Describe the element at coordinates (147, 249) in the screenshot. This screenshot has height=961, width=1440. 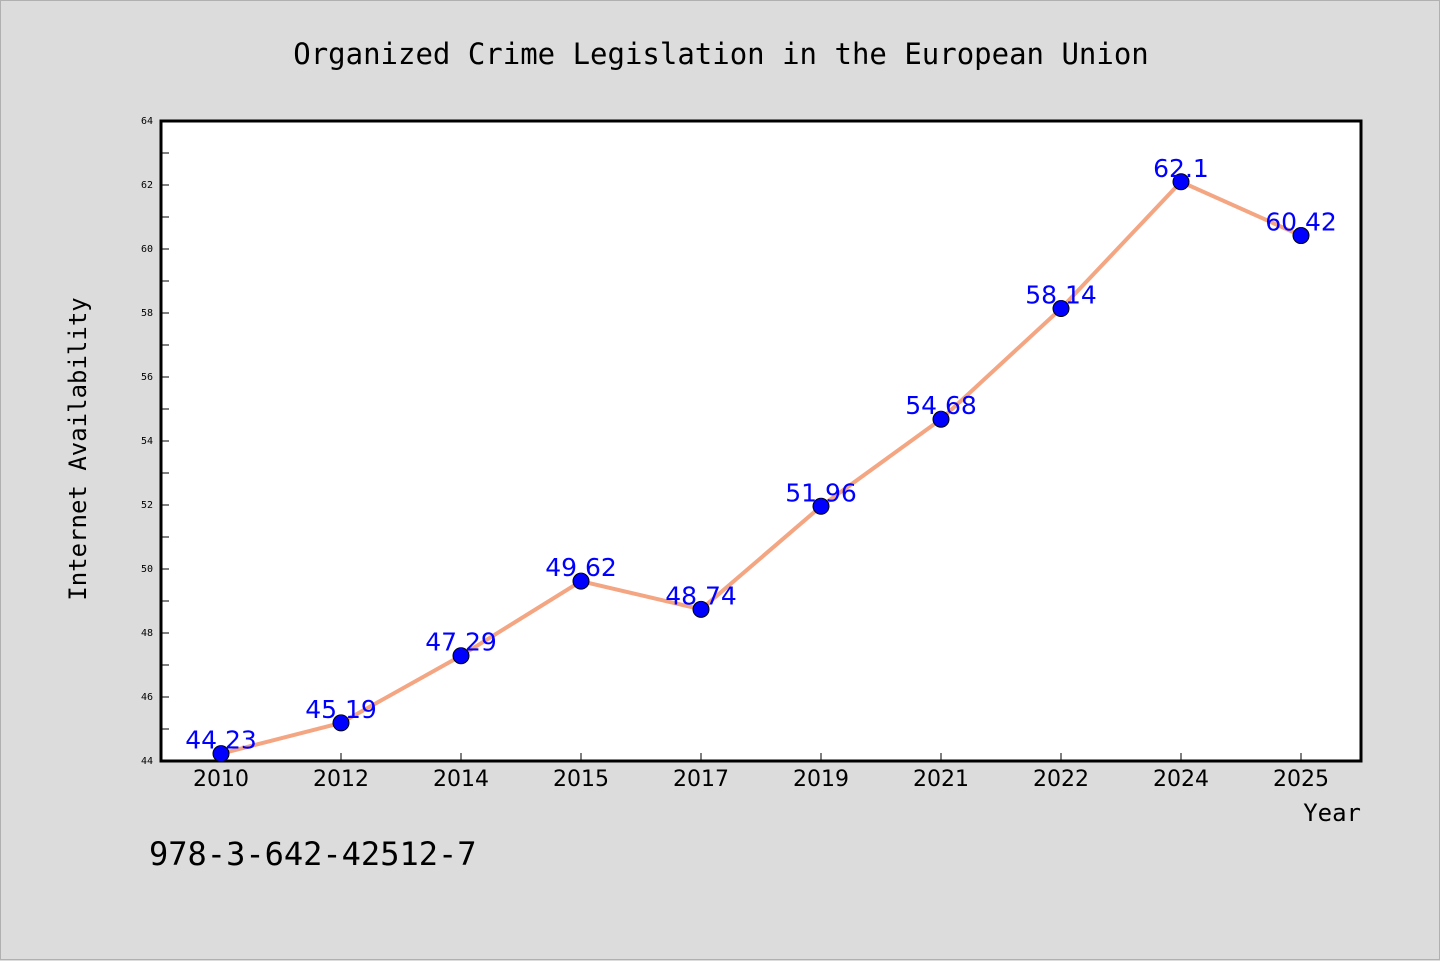
I see `y-tick-label: 60` at that location.